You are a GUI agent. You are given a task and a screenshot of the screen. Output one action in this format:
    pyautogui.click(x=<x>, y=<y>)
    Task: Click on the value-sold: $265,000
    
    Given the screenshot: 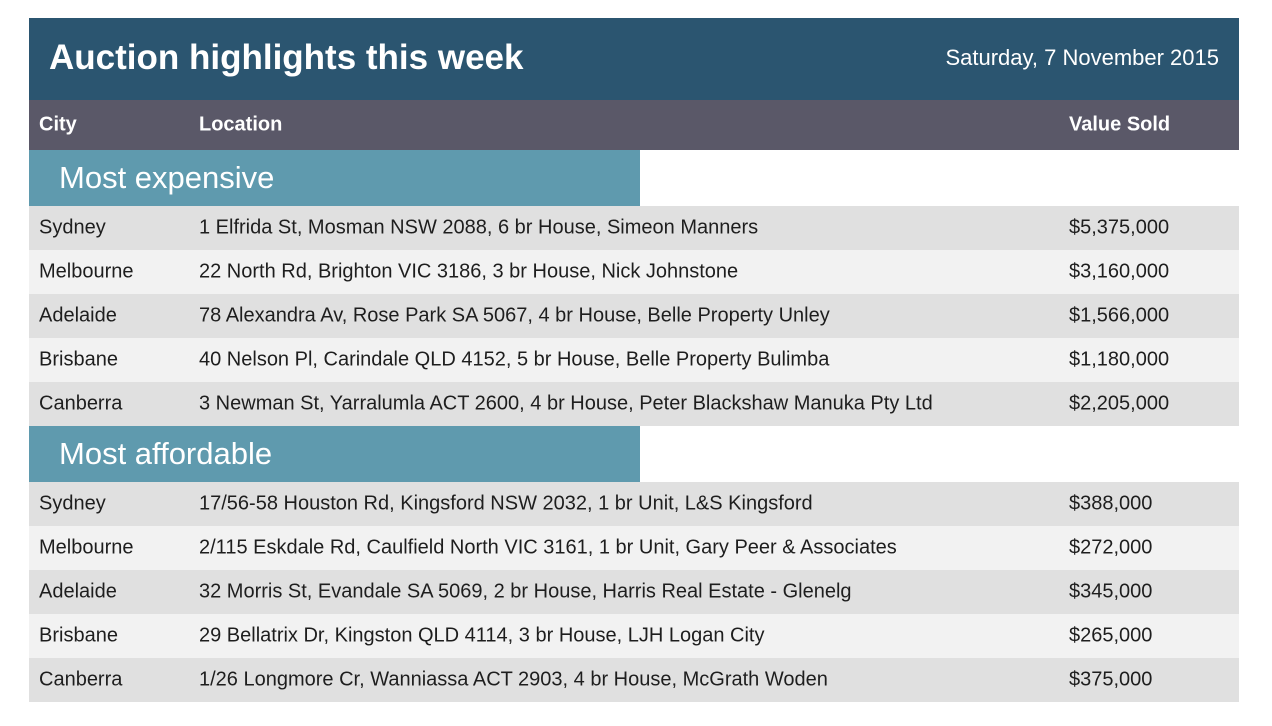 What is the action you would take?
    pyautogui.click(x=1111, y=635)
    